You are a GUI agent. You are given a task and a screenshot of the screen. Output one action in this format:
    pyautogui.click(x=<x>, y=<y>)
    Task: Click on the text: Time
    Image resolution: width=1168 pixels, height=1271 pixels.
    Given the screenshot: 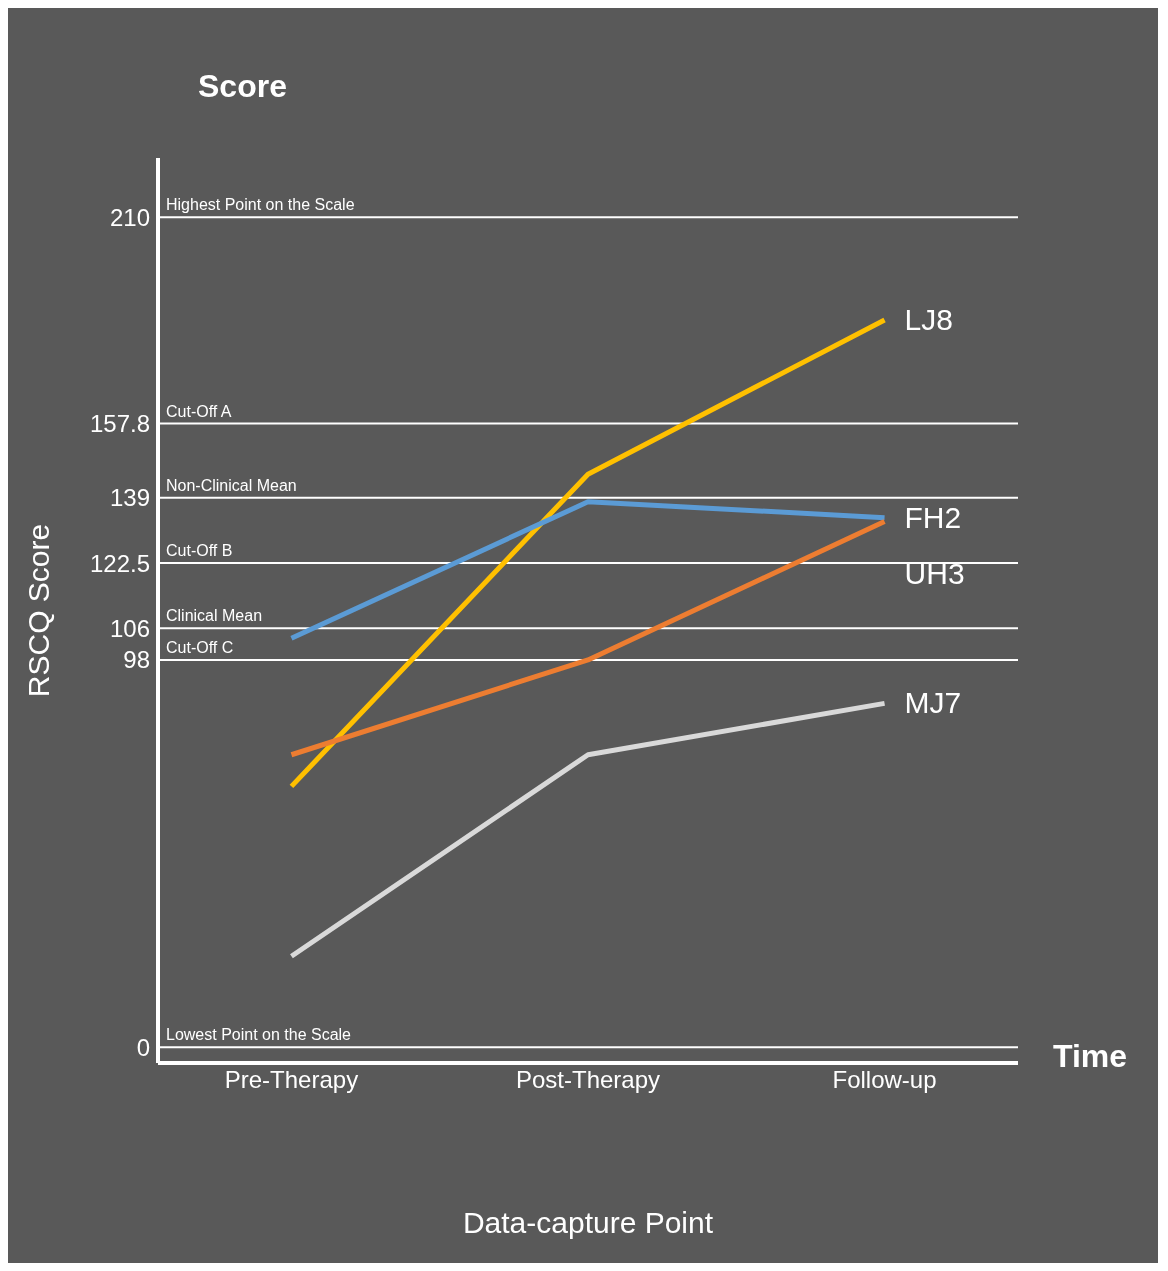 What is the action you would take?
    pyautogui.click(x=1090, y=1056)
    